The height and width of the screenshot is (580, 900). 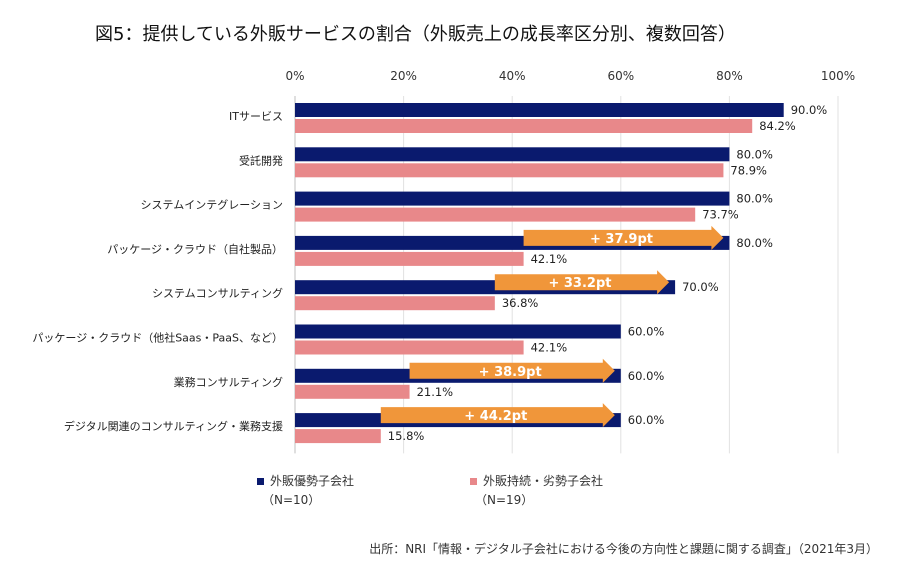 What do you see at coordinates (700, 287) in the screenshot?
I see `value-label: 70.0%` at bounding box center [700, 287].